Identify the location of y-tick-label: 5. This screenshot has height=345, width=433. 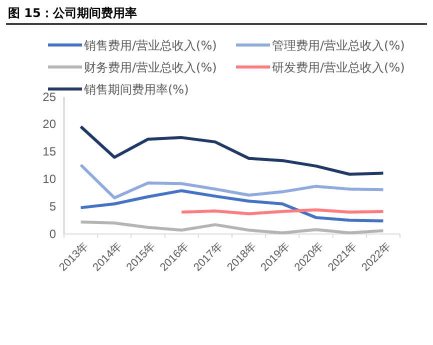
(52, 206).